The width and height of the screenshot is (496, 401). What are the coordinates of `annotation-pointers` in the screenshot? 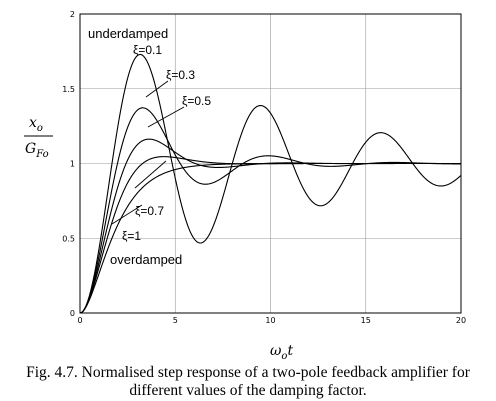 It's located at (148, 152).